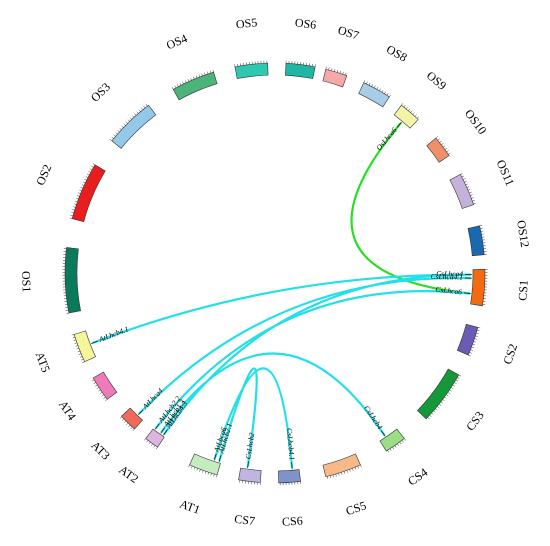 This screenshot has width=550, height=546. I want to click on chromosome-label-cs2: CS2, so click(510, 354).